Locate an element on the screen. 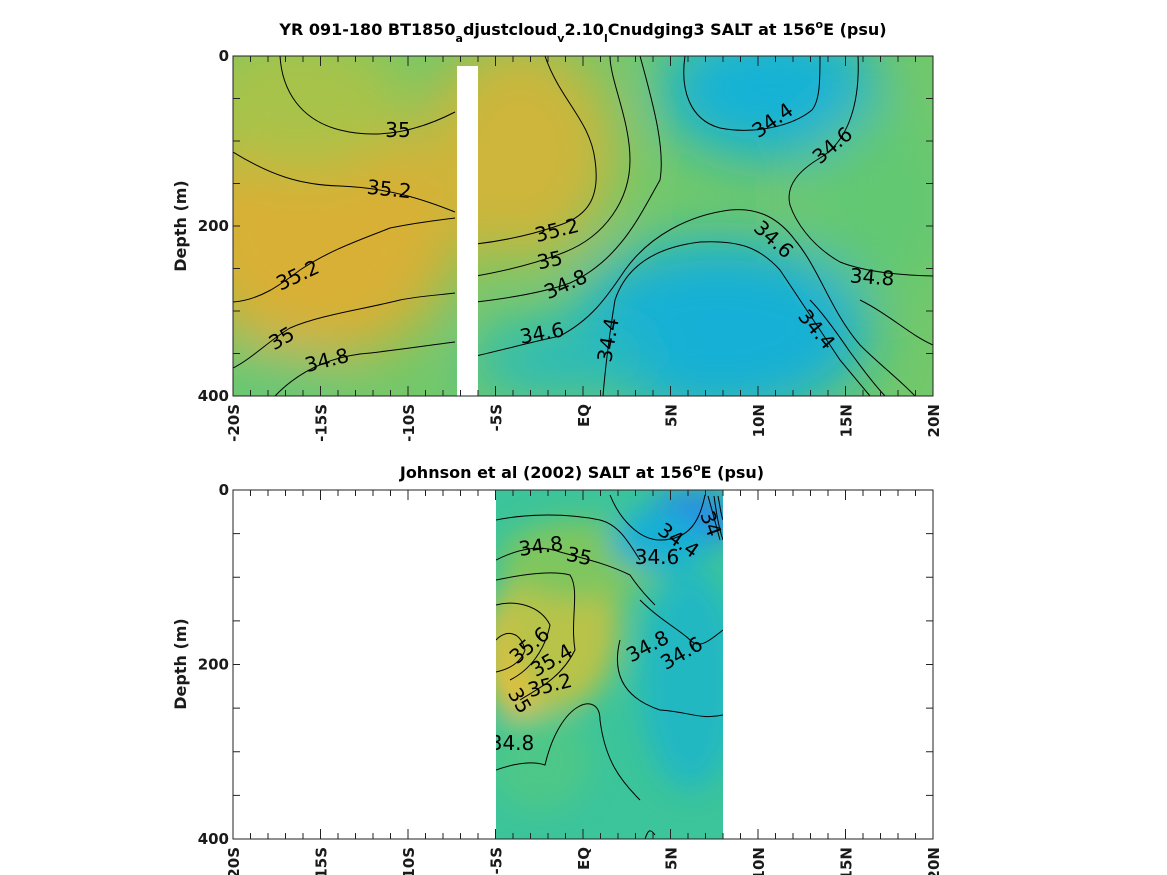 The image size is (1167, 875). missing-data-band is located at coordinates (467, 231).